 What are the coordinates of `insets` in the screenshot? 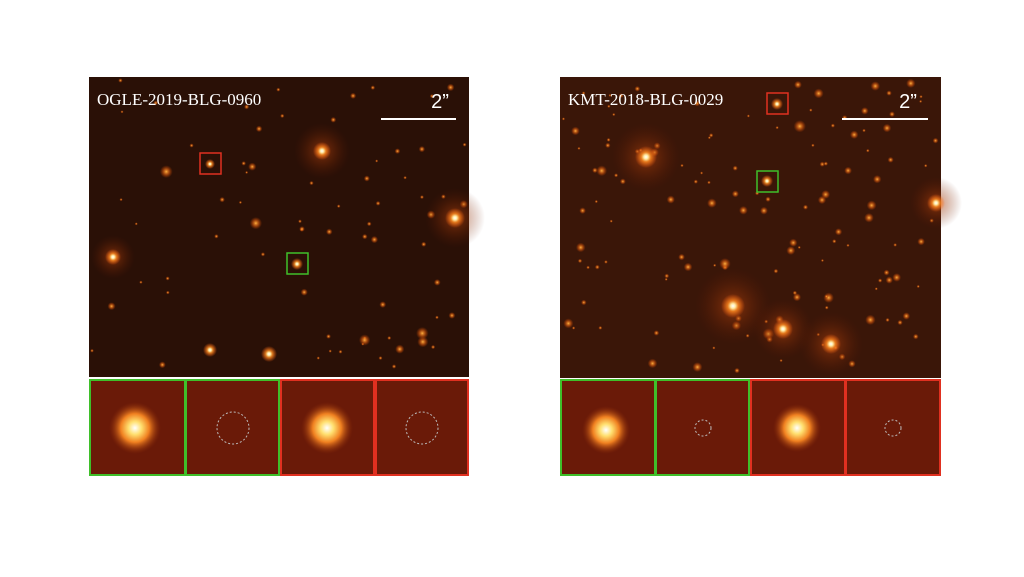 It's located at (750, 427).